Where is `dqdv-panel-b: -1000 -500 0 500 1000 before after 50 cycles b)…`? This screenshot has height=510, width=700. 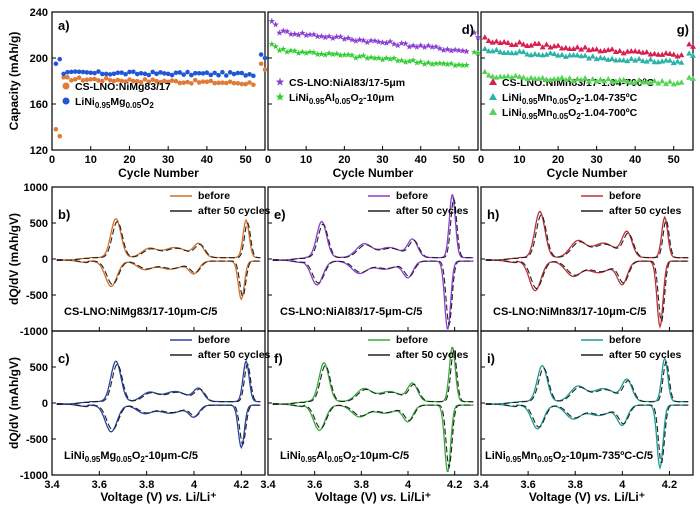
dqdv-panel-b: -1000 -500 0 500 1000 before after 50 cycles b)… is located at coordinates (145, 260).